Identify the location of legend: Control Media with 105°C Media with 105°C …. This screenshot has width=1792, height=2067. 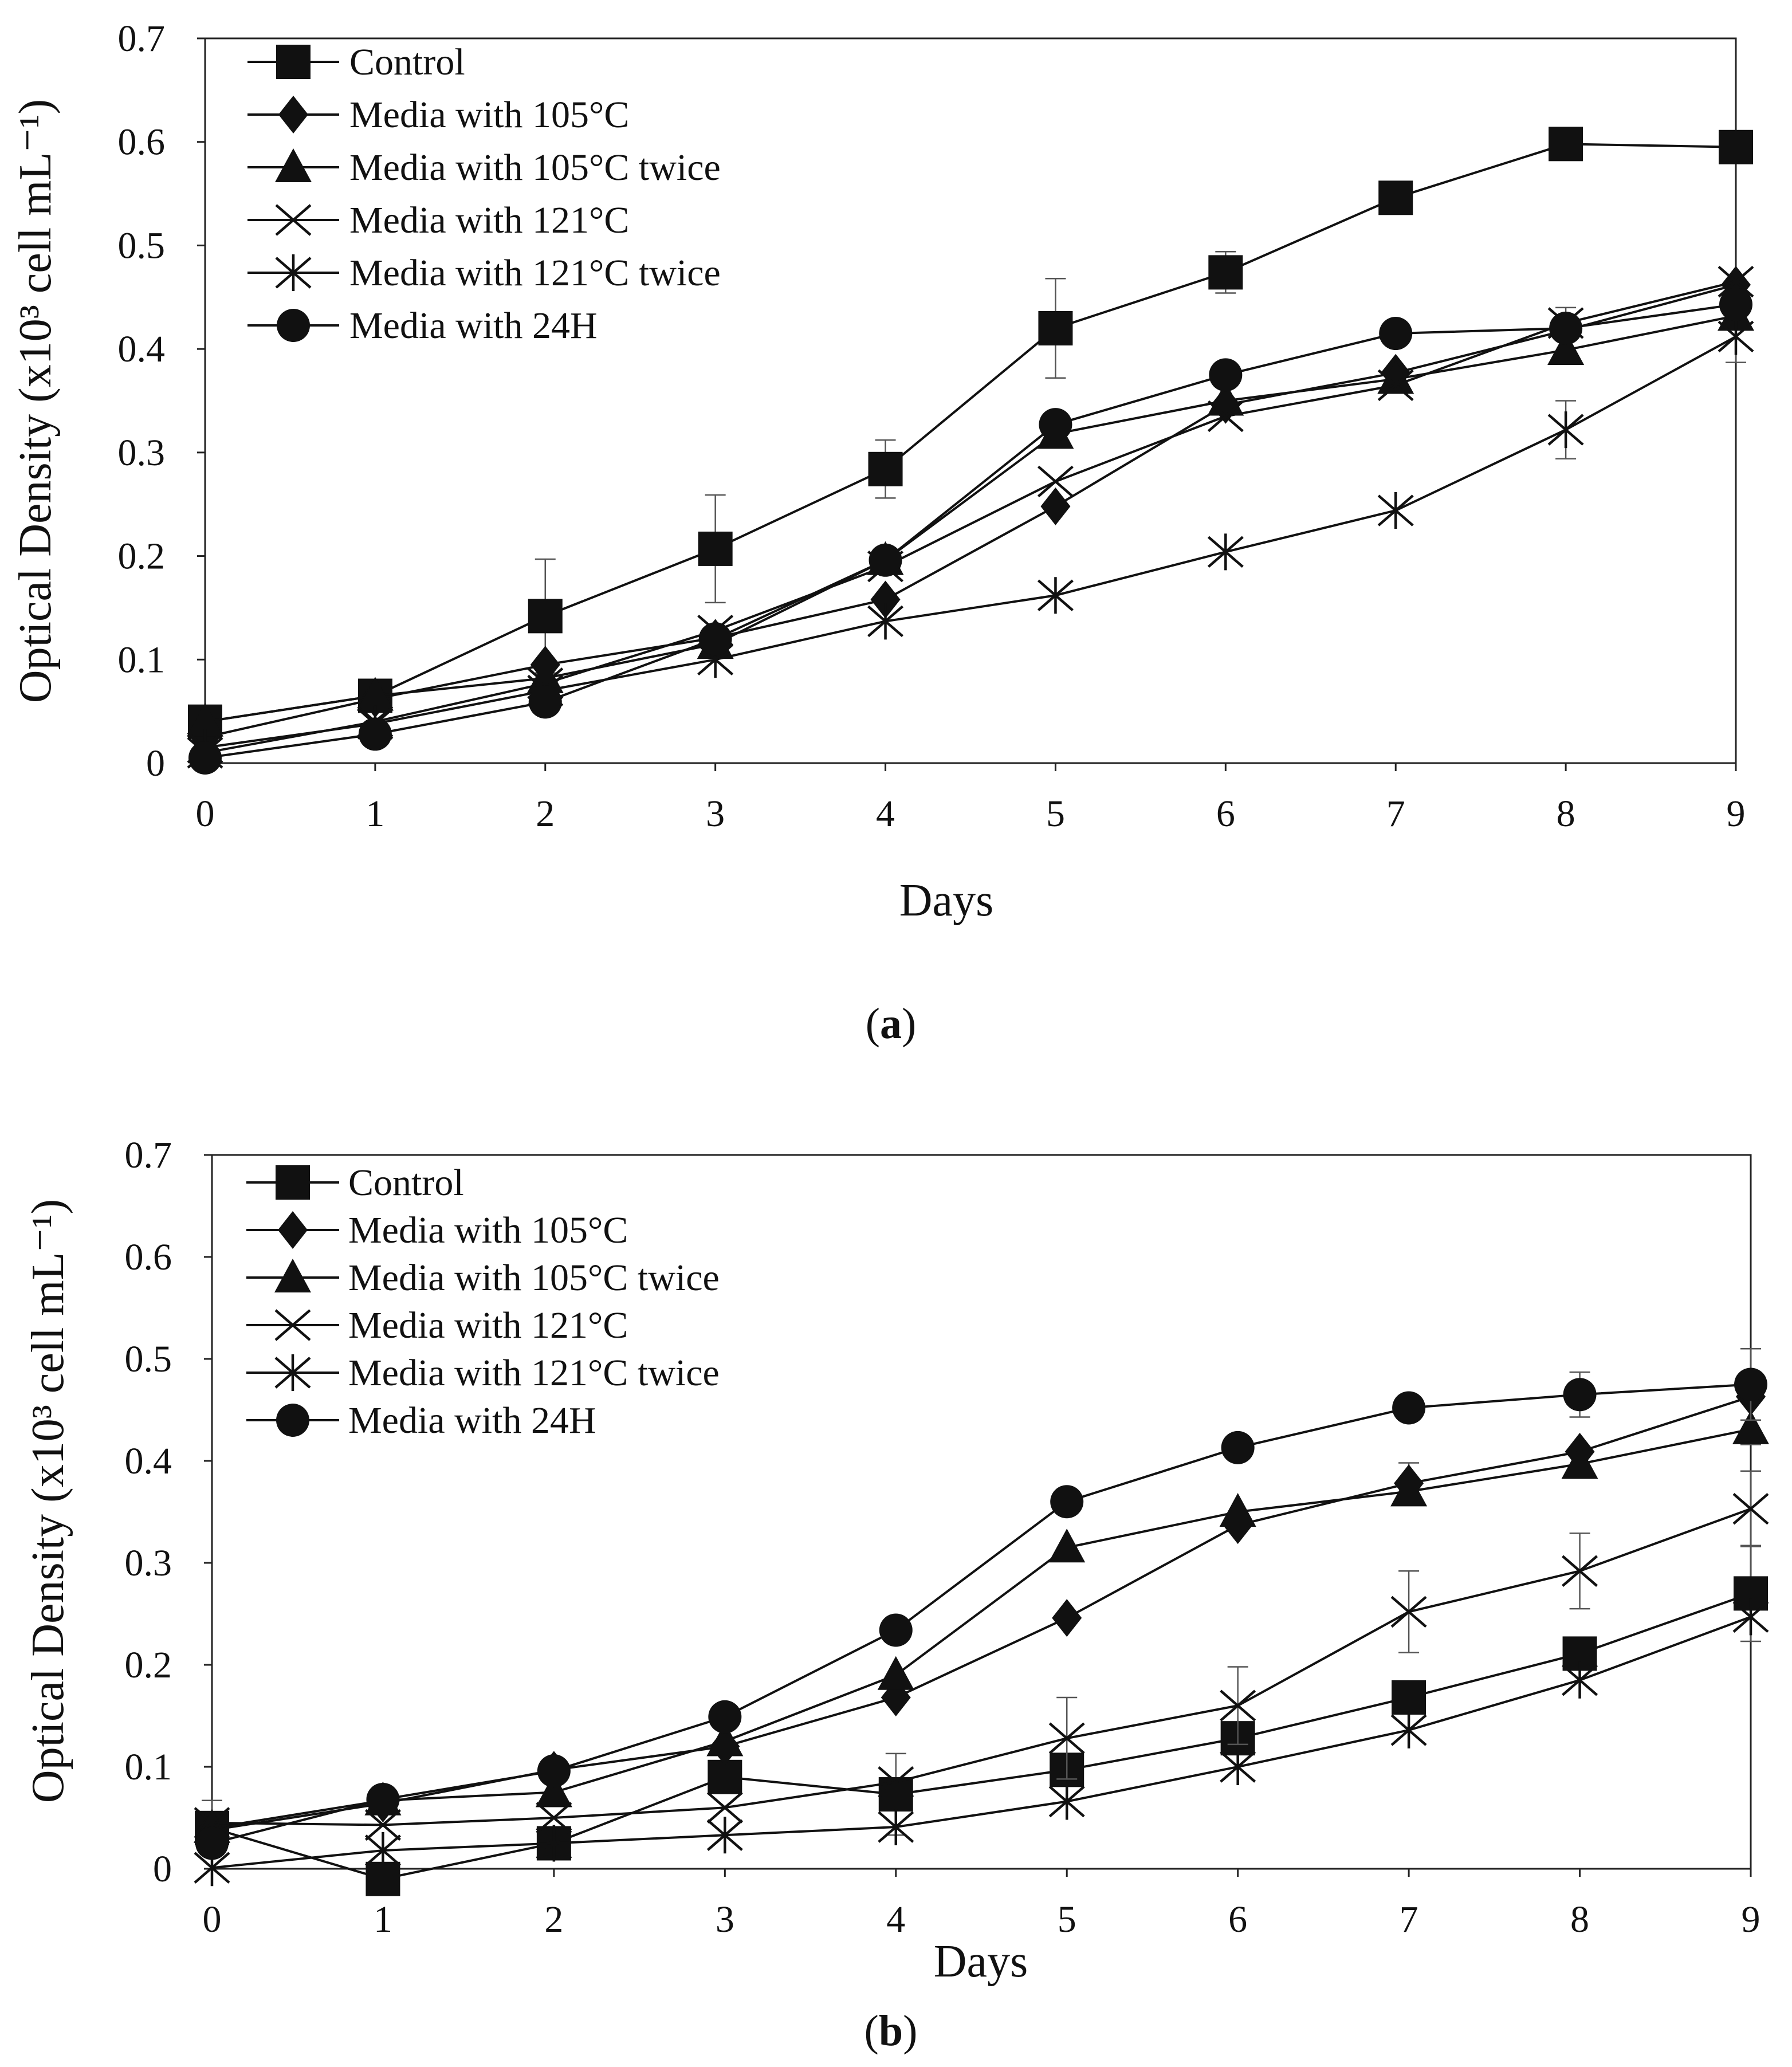
(484, 194).